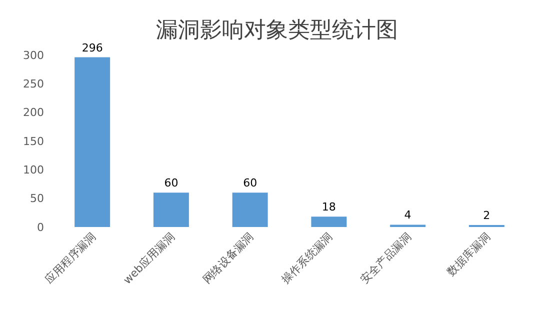 The image size is (554, 312). What do you see at coordinates (329, 207) in the screenshot?
I see `data-label: 18` at bounding box center [329, 207].